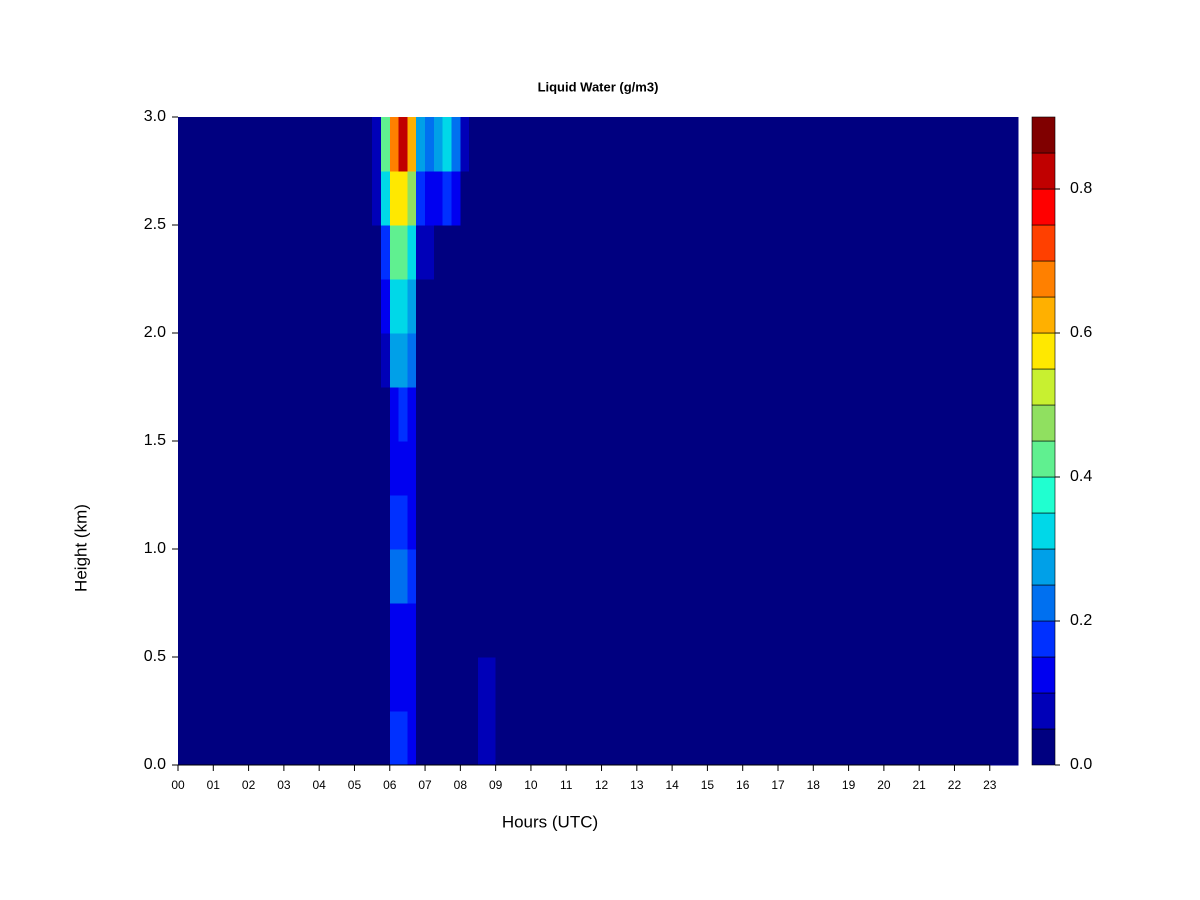 The height and width of the screenshot is (900, 1200). What do you see at coordinates (919, 785) in the screenshot?
I see `x-tick-label: 21` at bounding box center [919, 785].